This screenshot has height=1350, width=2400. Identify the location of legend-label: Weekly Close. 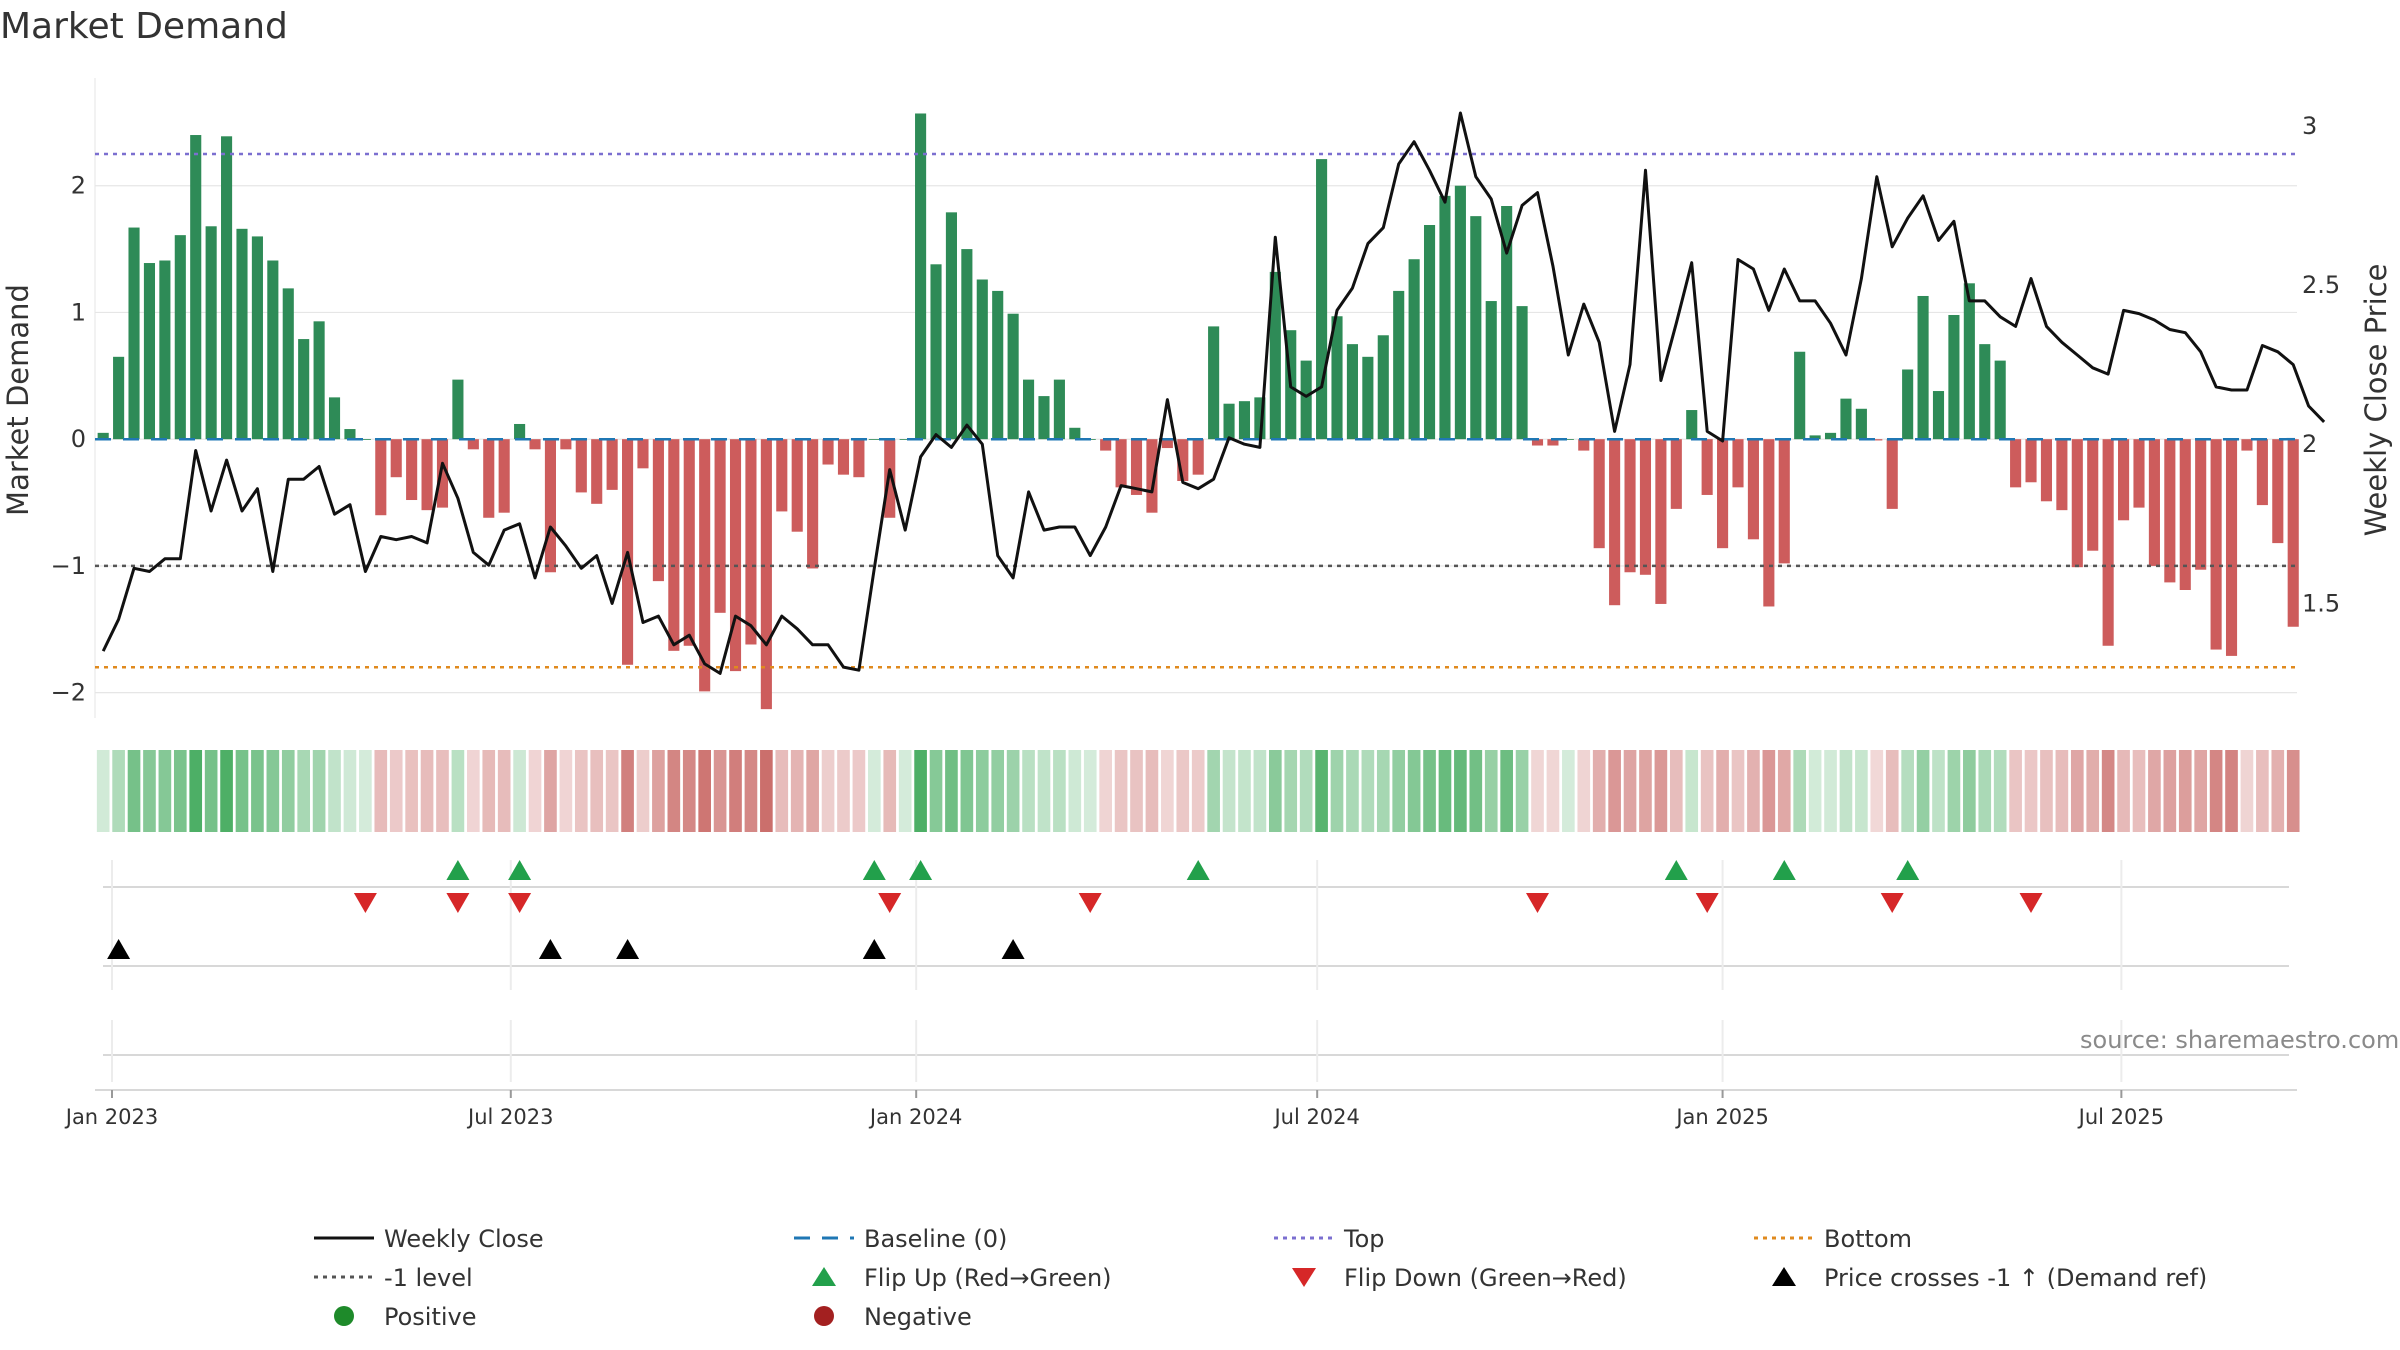
(464, 1239).